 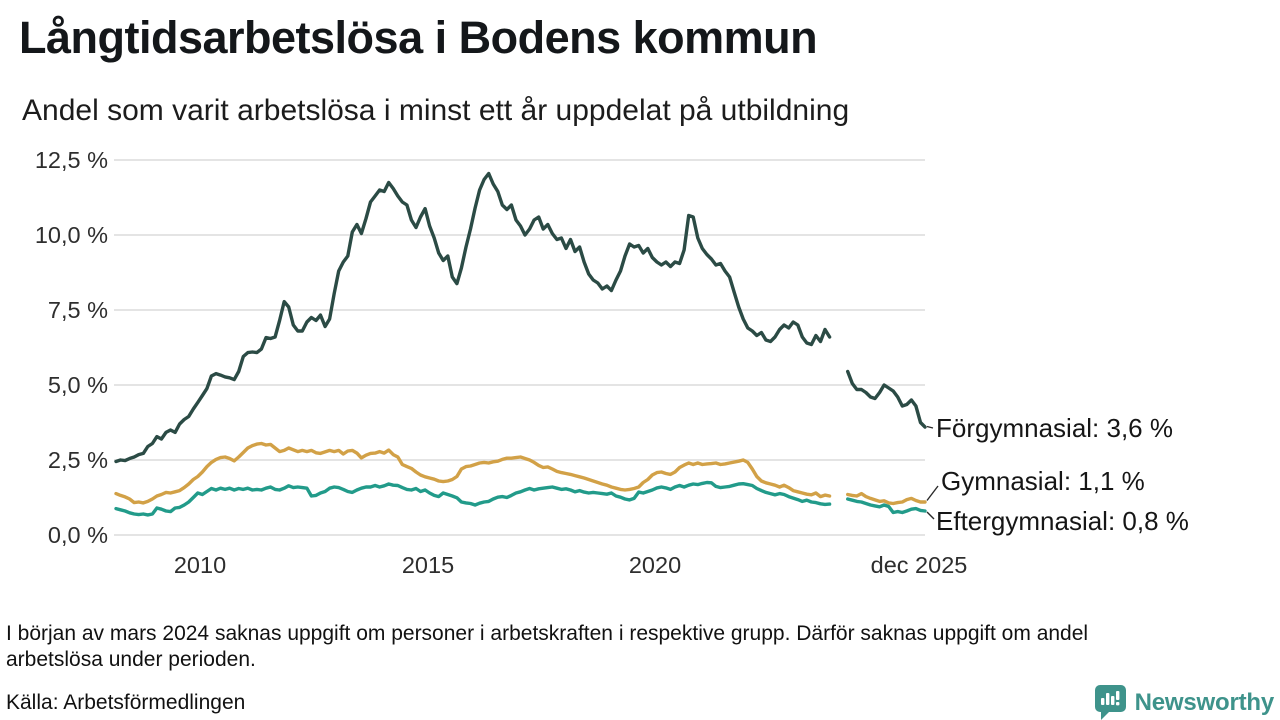 What do you see at coordinates (570, 565) in the screenshot?
I see `x-axis-labels: 2010 2015 2020 dec 2025` at bounding box center [570, 565].